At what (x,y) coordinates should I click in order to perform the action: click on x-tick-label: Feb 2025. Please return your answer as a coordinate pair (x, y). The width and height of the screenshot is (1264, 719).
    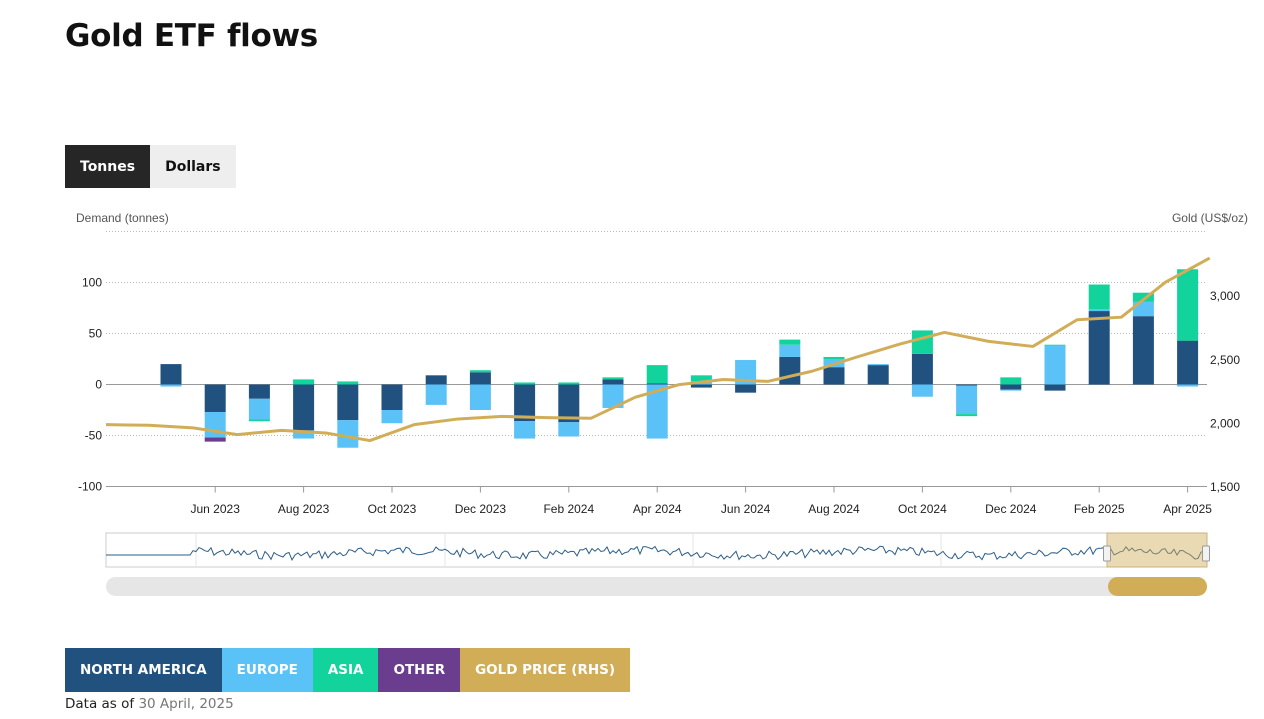
    Looking at the image, I should click on (1099, 509).